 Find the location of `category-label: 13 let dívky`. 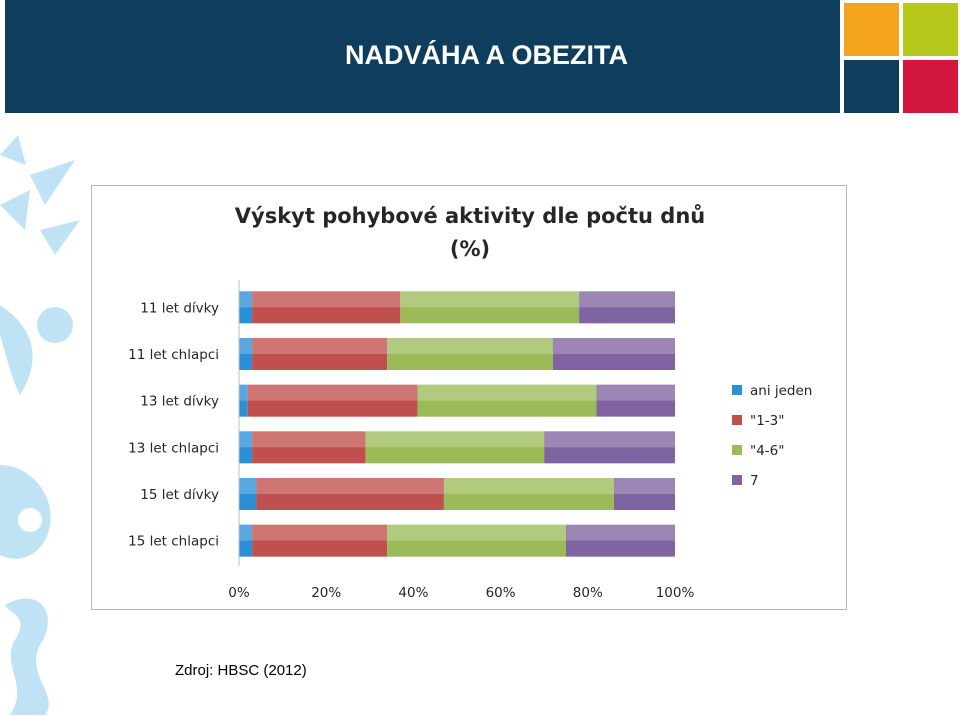

category-label: 13 let dívky is located at coordinates (179, 402).